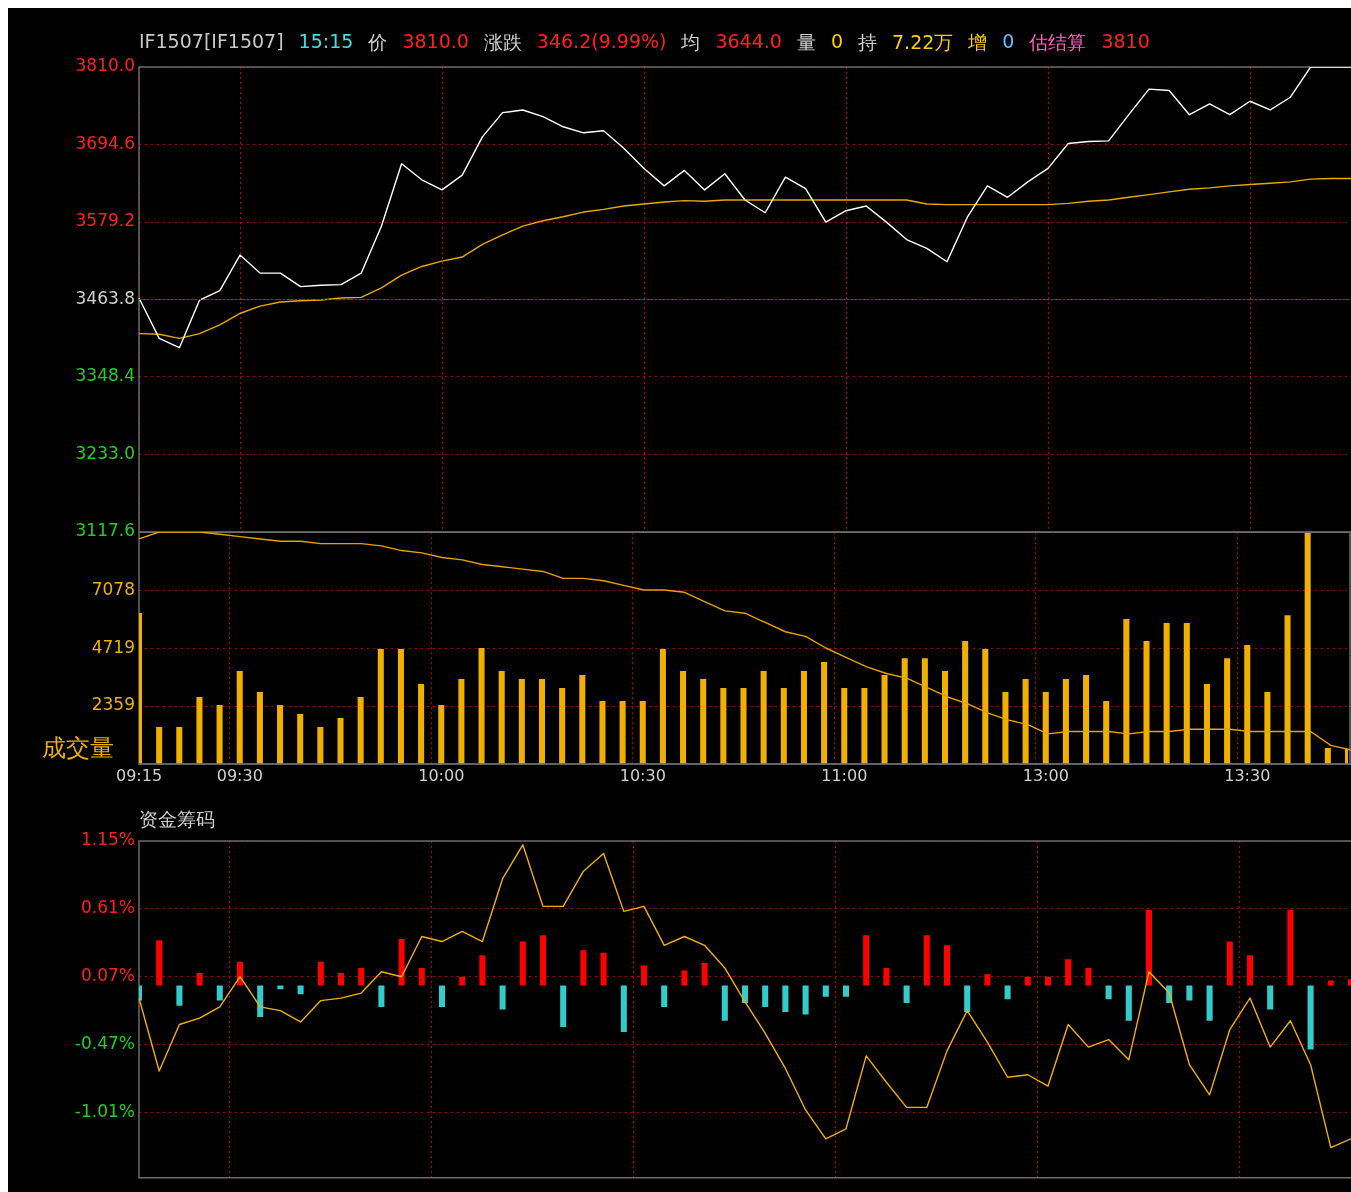  What do you see at coordinates (105, 452) in the screenshot?
I see `y-tick-label: 3233.0` at bounding box center [105, 452].